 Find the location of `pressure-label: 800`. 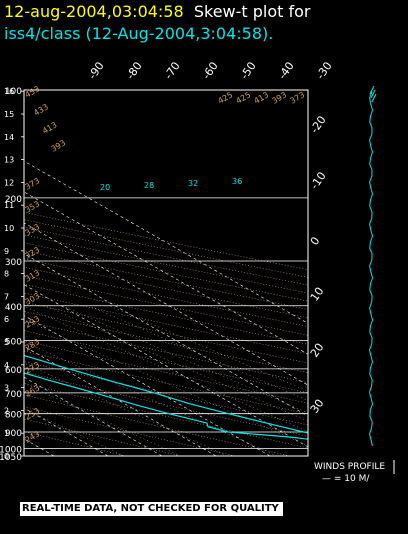

pressure-label: 800 is located at coordinates (13, 416).